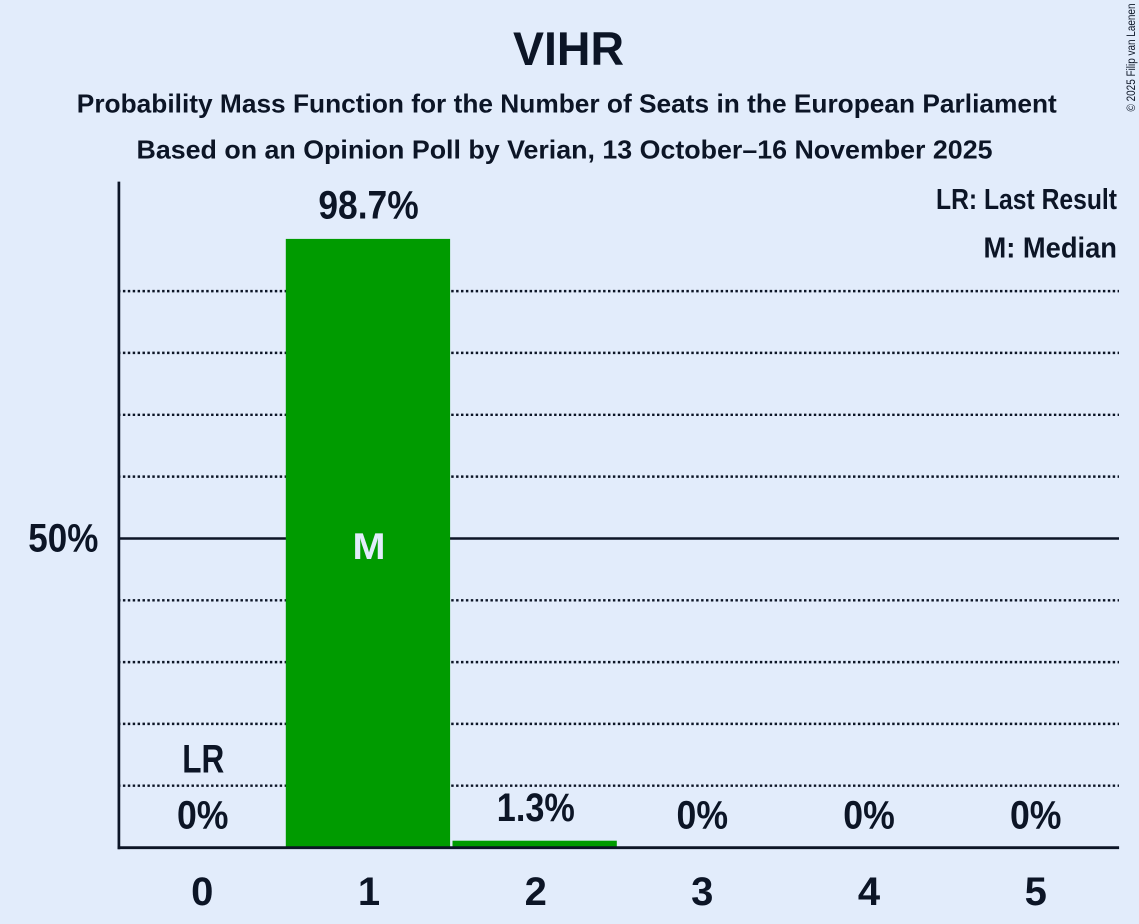 This screenshot has width=1139, height=924. Describe the element at coordinates (368, 205) in the screenshot. I see `svg-text: 98.7%` at that location.